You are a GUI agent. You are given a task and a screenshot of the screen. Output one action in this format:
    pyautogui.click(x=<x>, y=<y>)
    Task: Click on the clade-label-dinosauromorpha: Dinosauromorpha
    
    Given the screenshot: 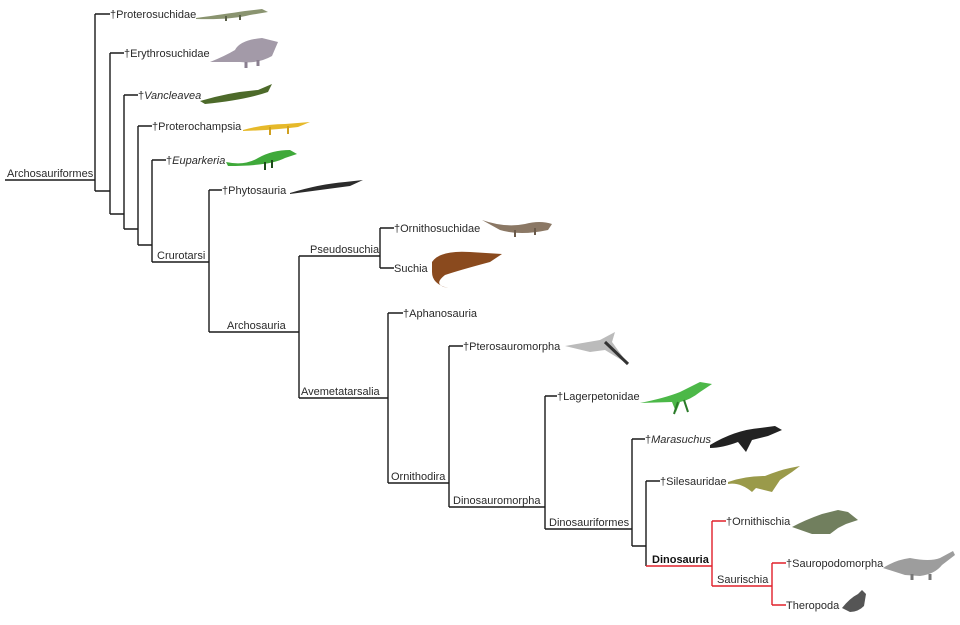 What is the action you would take?
    pyautogui.click(x=497, y=501)
    